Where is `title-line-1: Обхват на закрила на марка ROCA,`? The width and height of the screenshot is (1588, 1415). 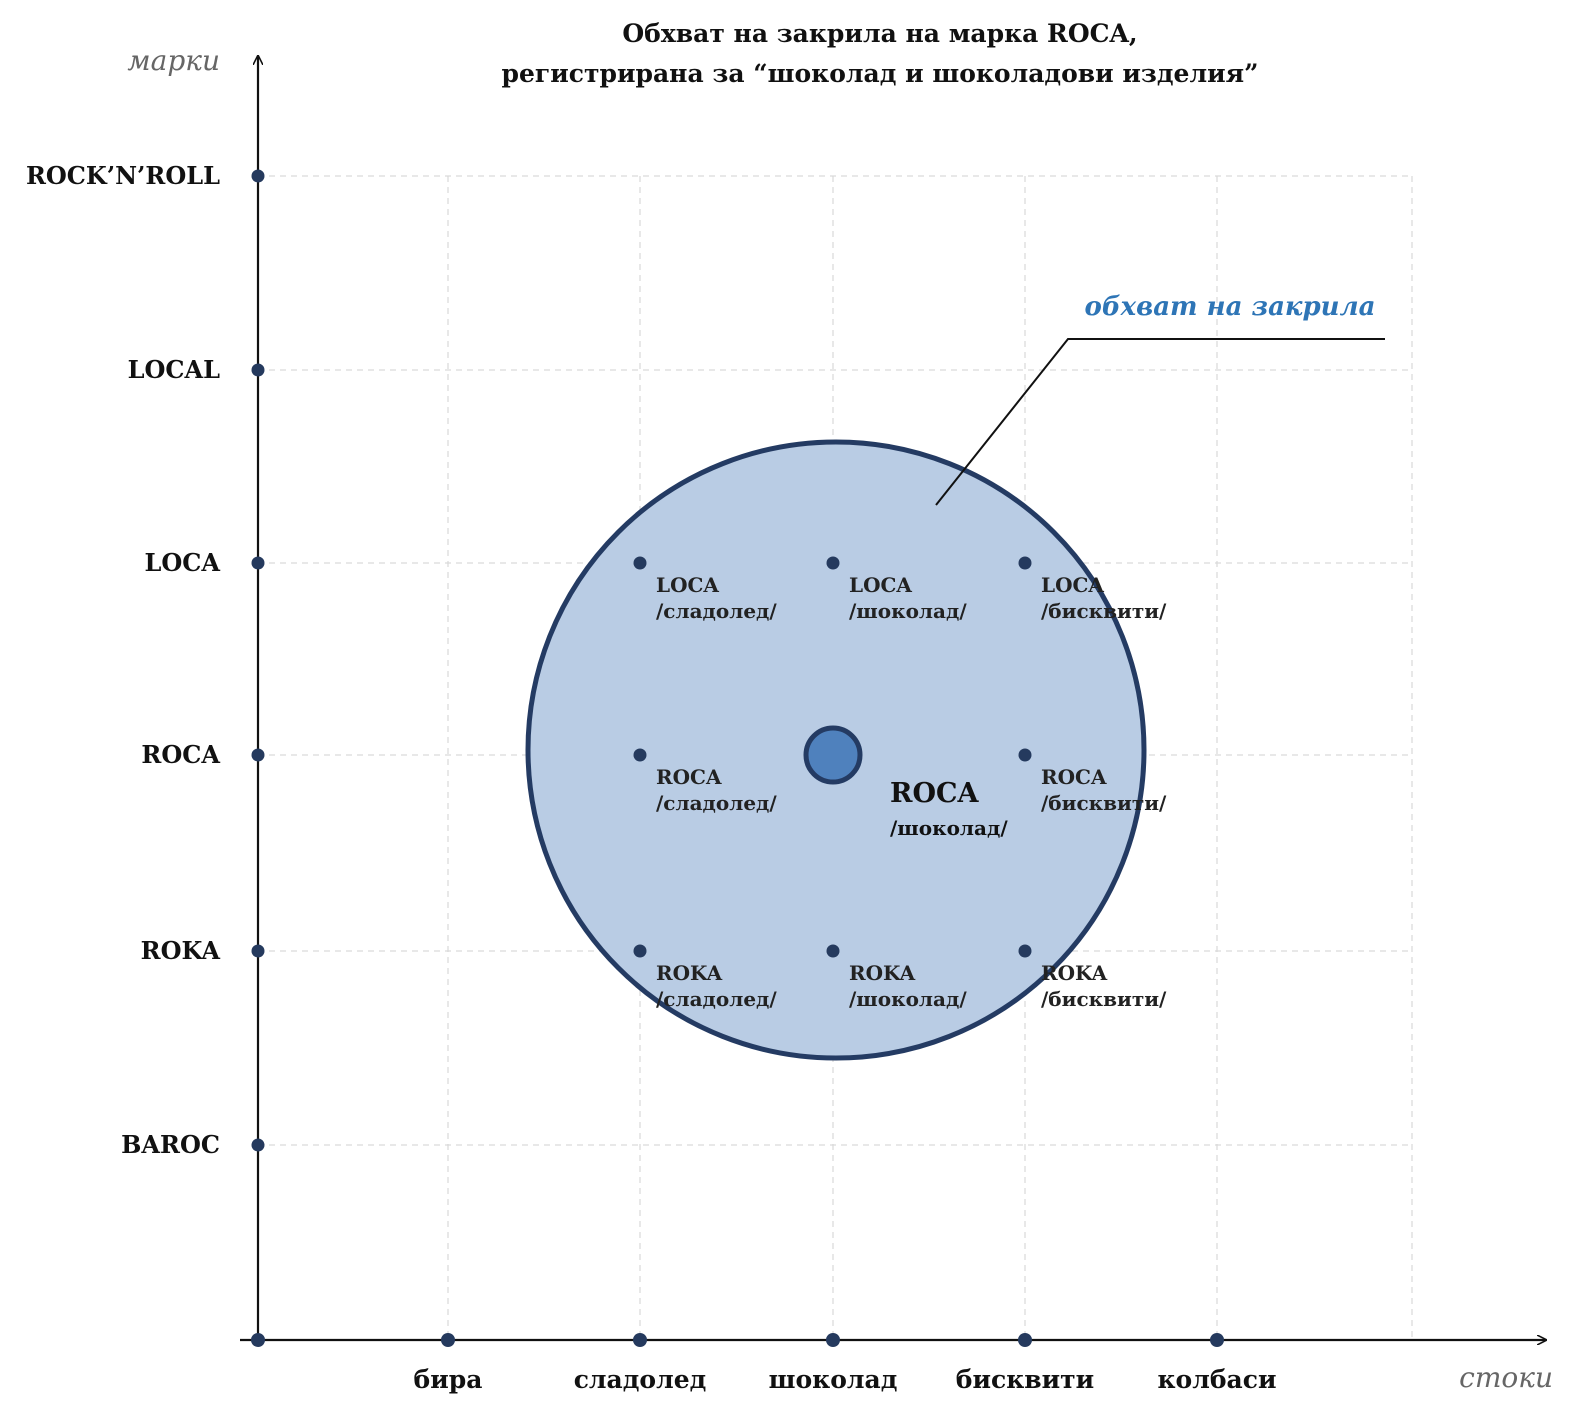 title-line-1: Обхват на закрила на марка ROCA, is located at coordinates (879, 33).